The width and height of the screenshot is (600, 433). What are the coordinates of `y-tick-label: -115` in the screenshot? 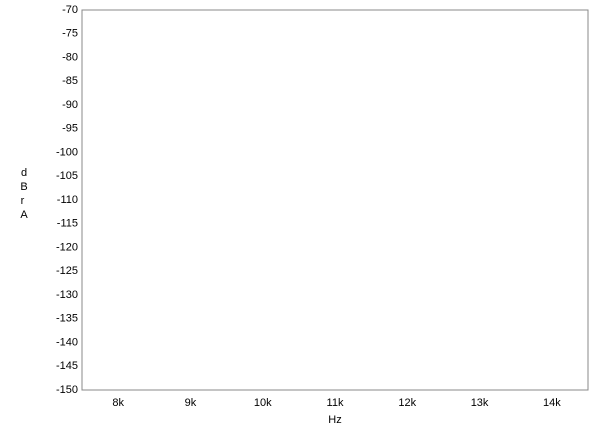 It's located at (67, 224).